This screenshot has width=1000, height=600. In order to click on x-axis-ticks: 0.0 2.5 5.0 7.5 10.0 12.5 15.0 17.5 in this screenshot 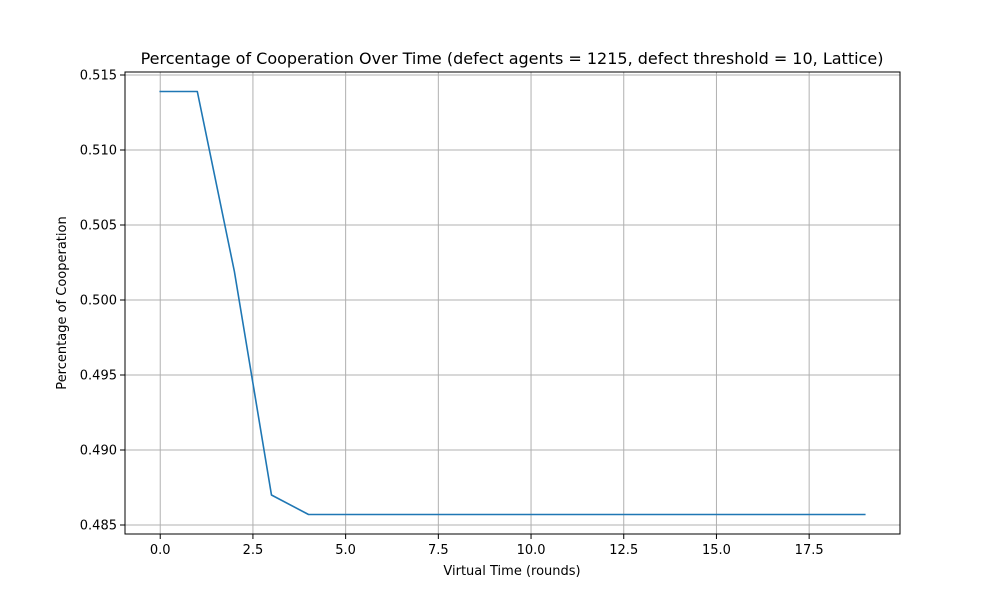, I will do `click(487, 546)`.